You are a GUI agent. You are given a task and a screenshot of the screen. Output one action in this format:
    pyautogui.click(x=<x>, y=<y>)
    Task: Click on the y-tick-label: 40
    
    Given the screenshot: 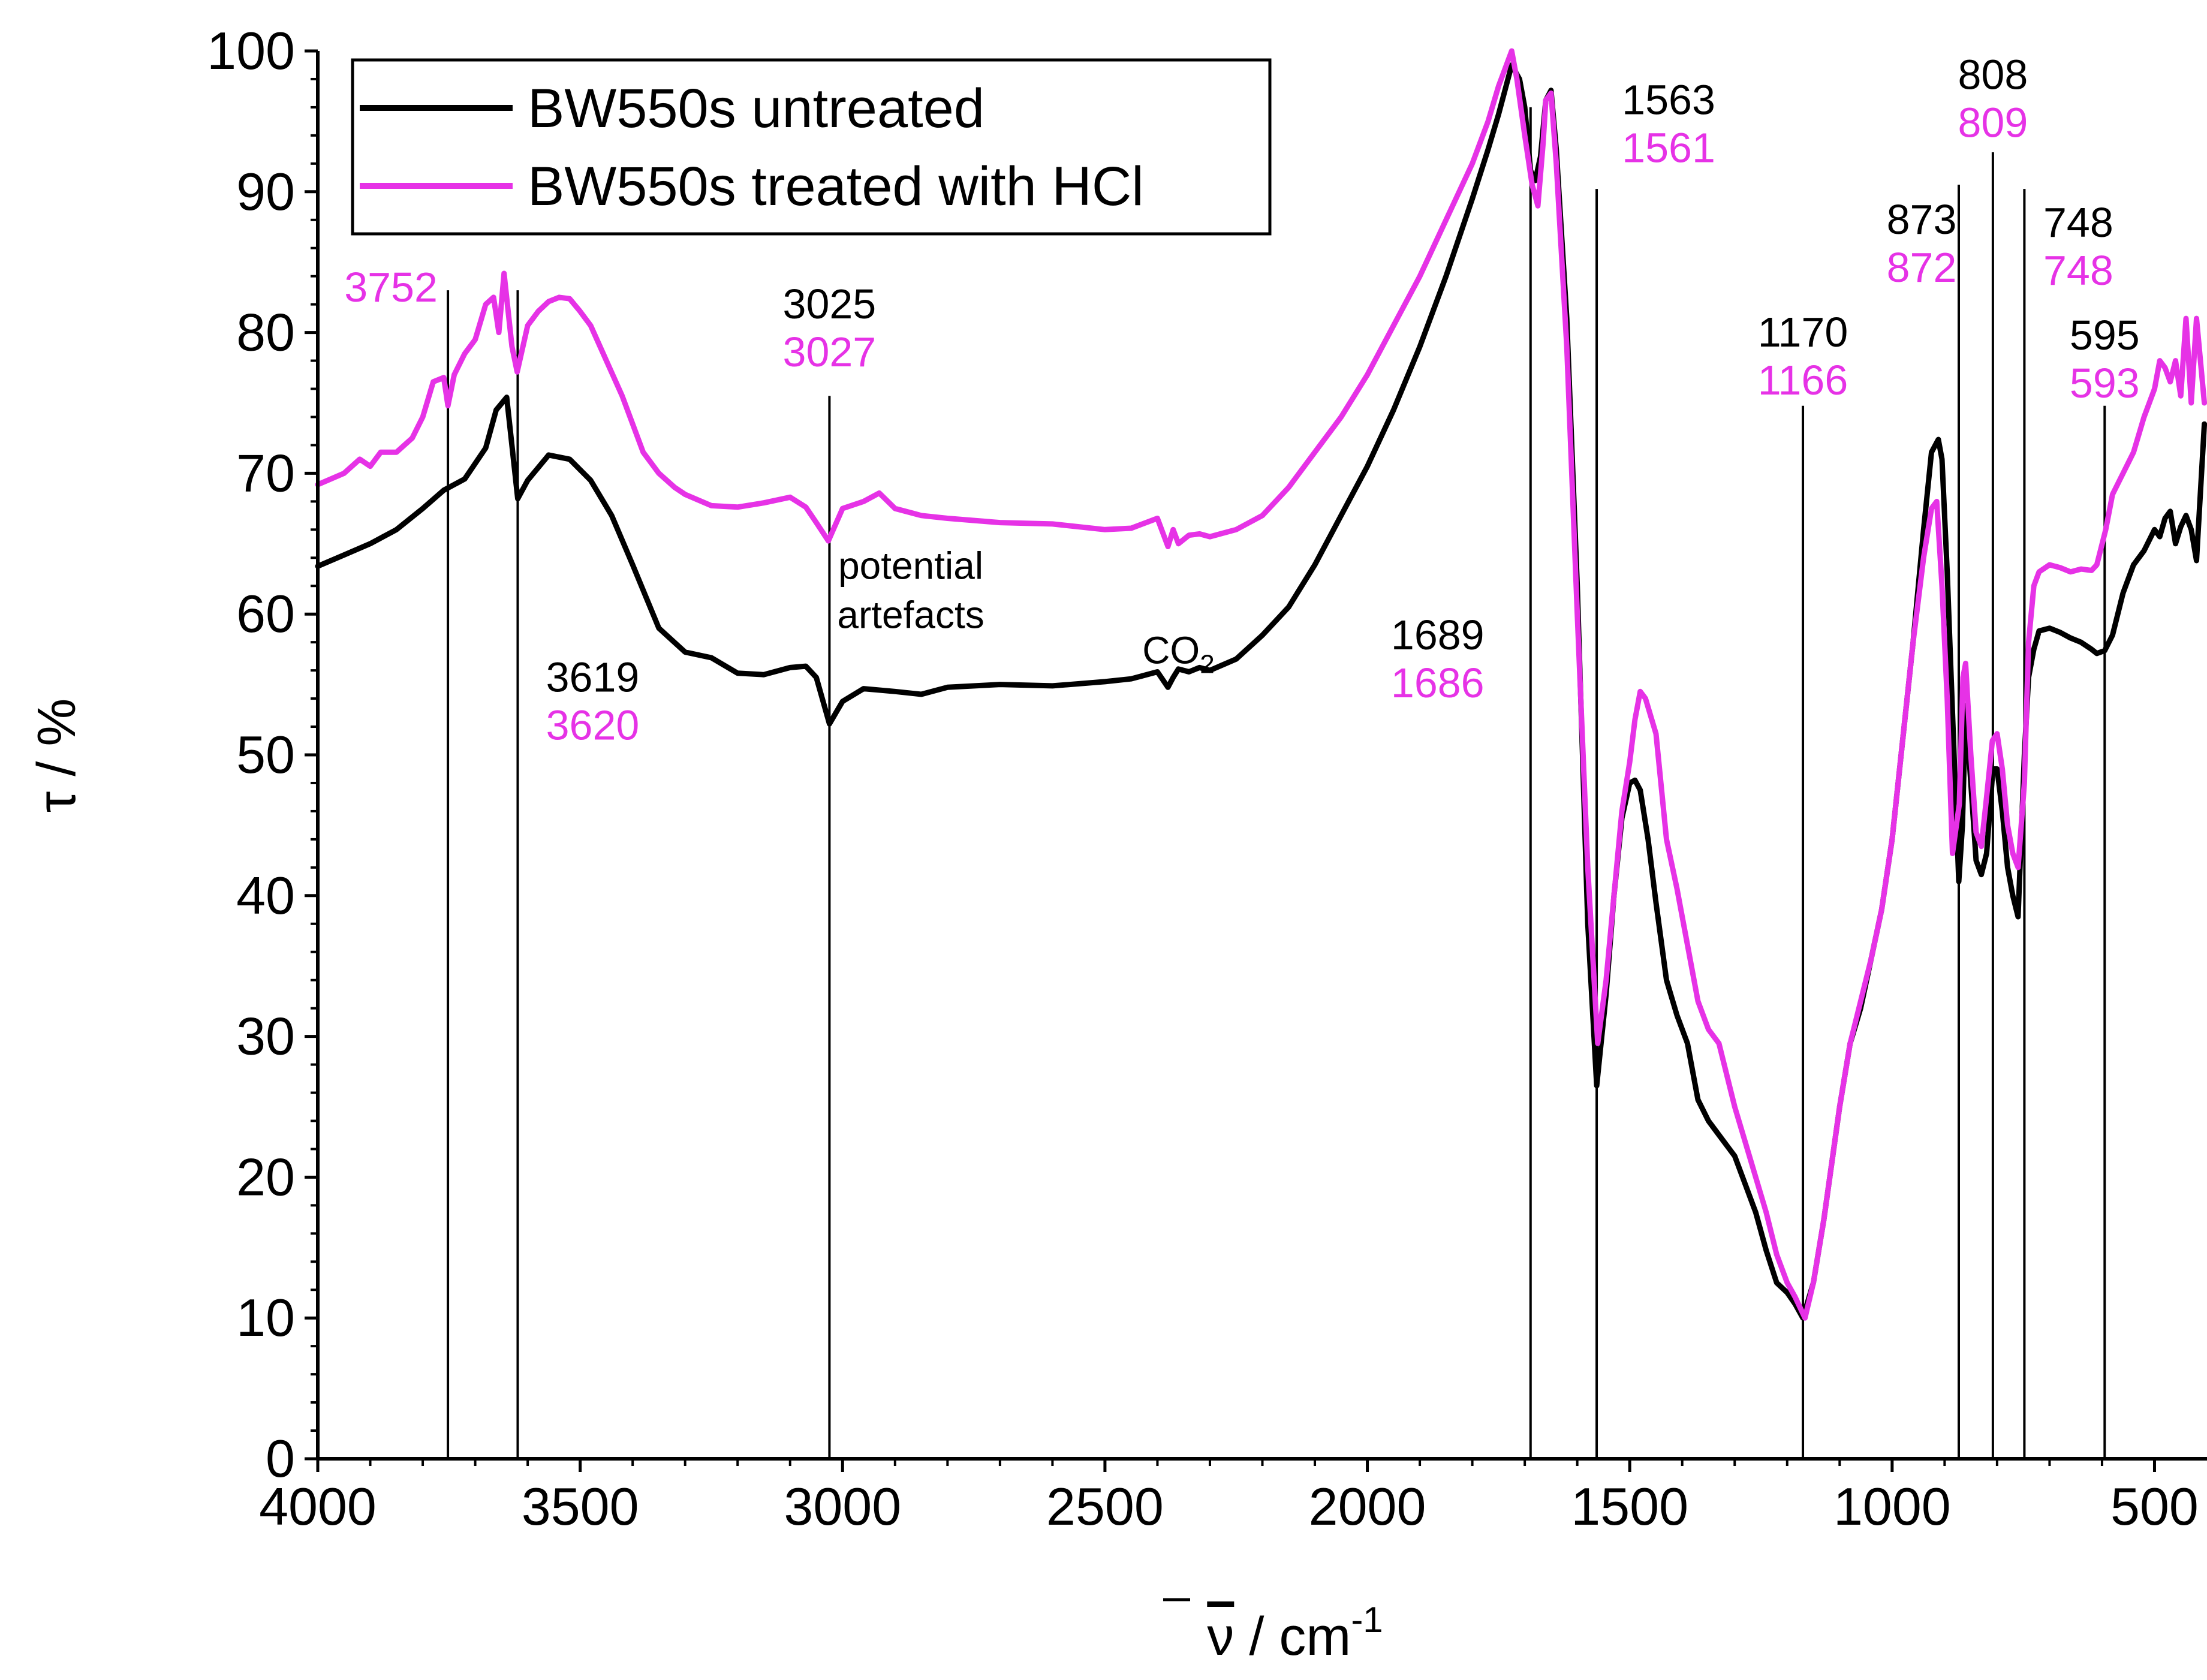 What is the action you would take?
    pyautogui.click(x=265, y=896)
    